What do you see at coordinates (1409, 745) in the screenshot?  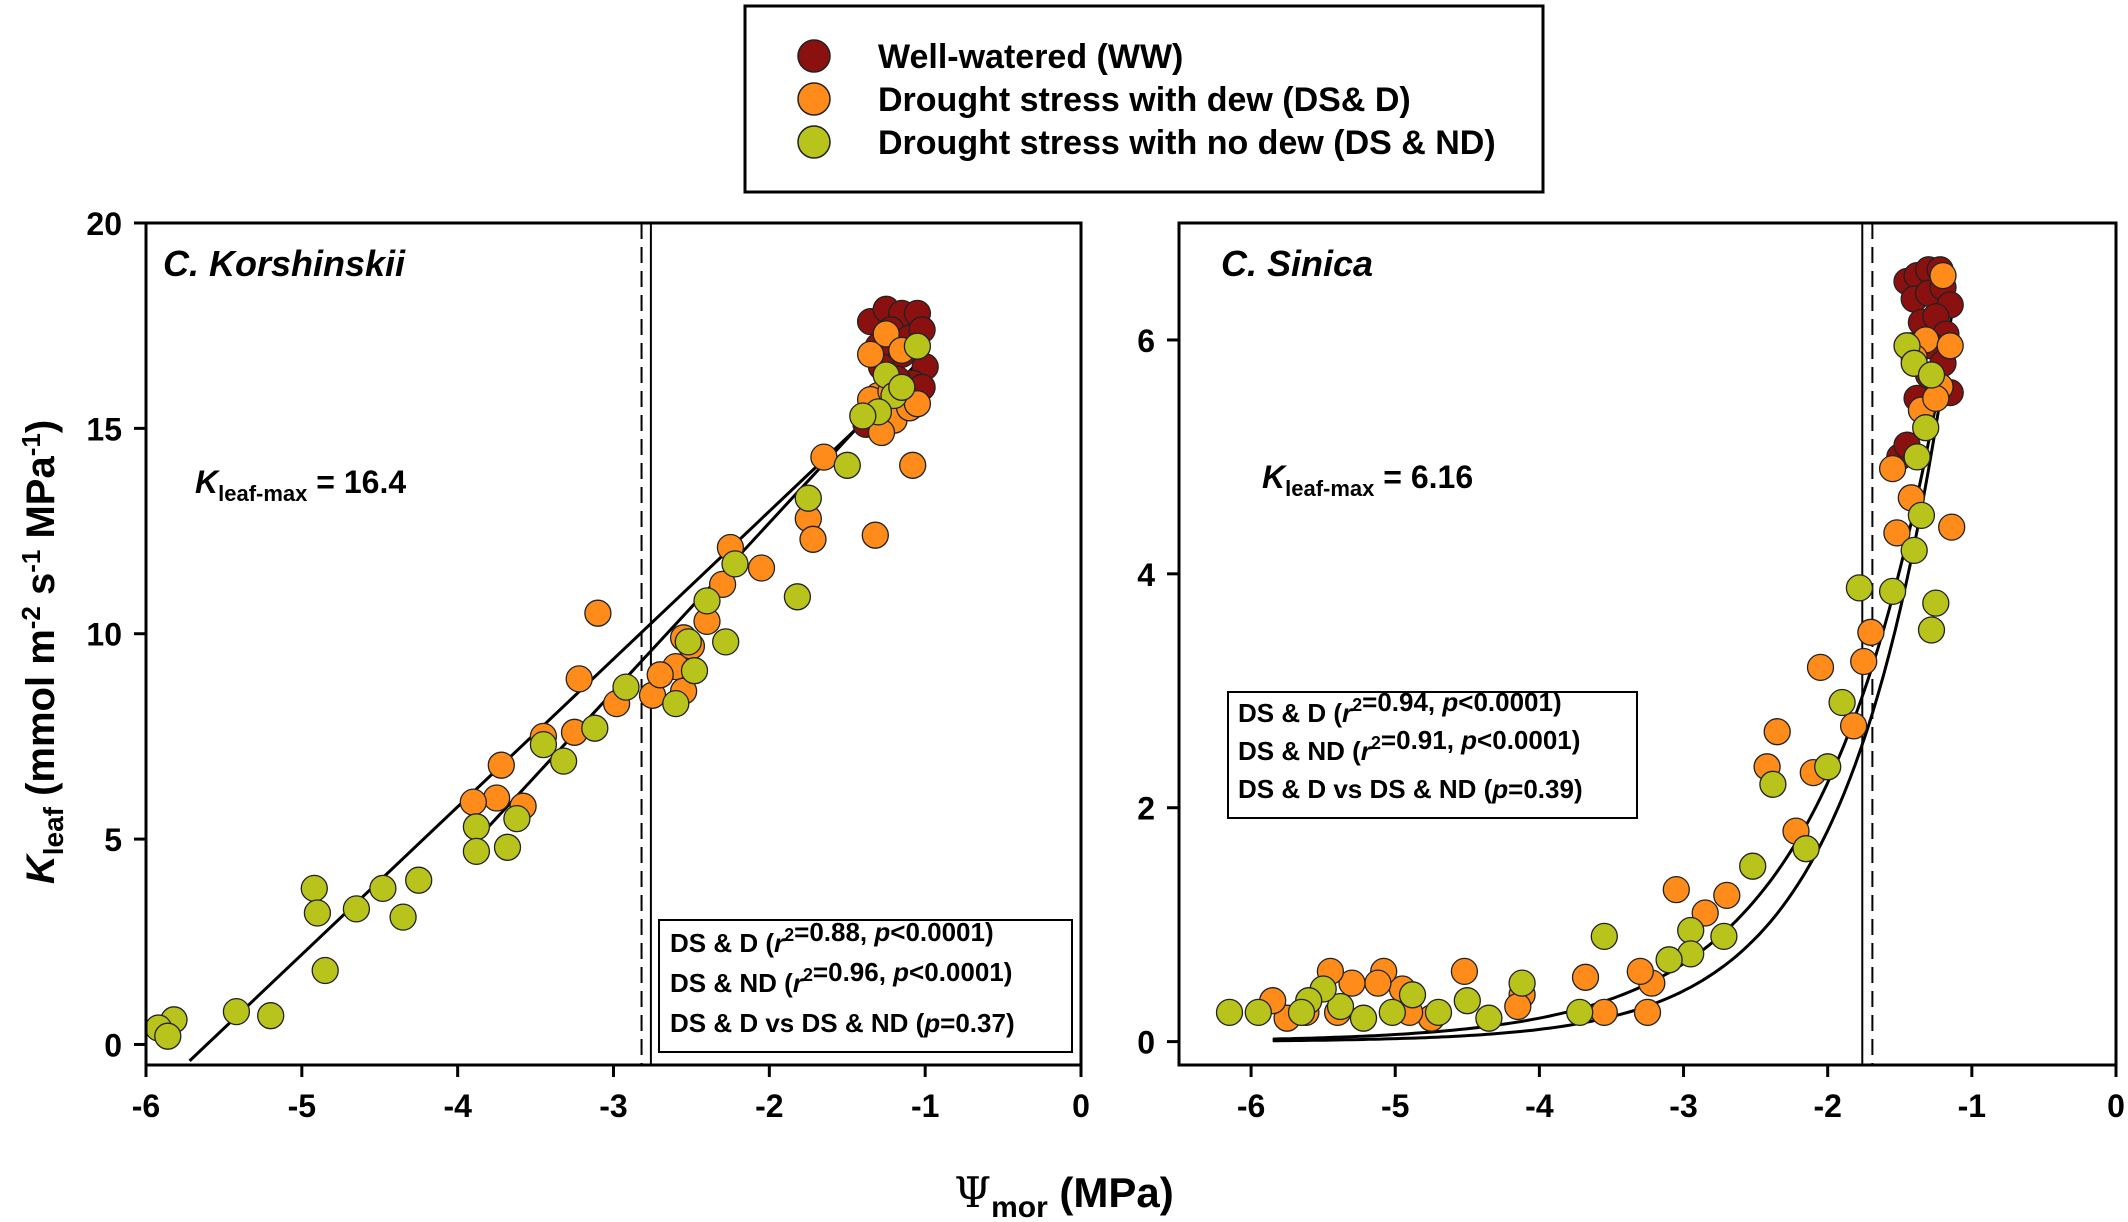 I see `stats-line: DS & ND (r2=0.91, p<0.0001)` at bounding box center [1409, 745].